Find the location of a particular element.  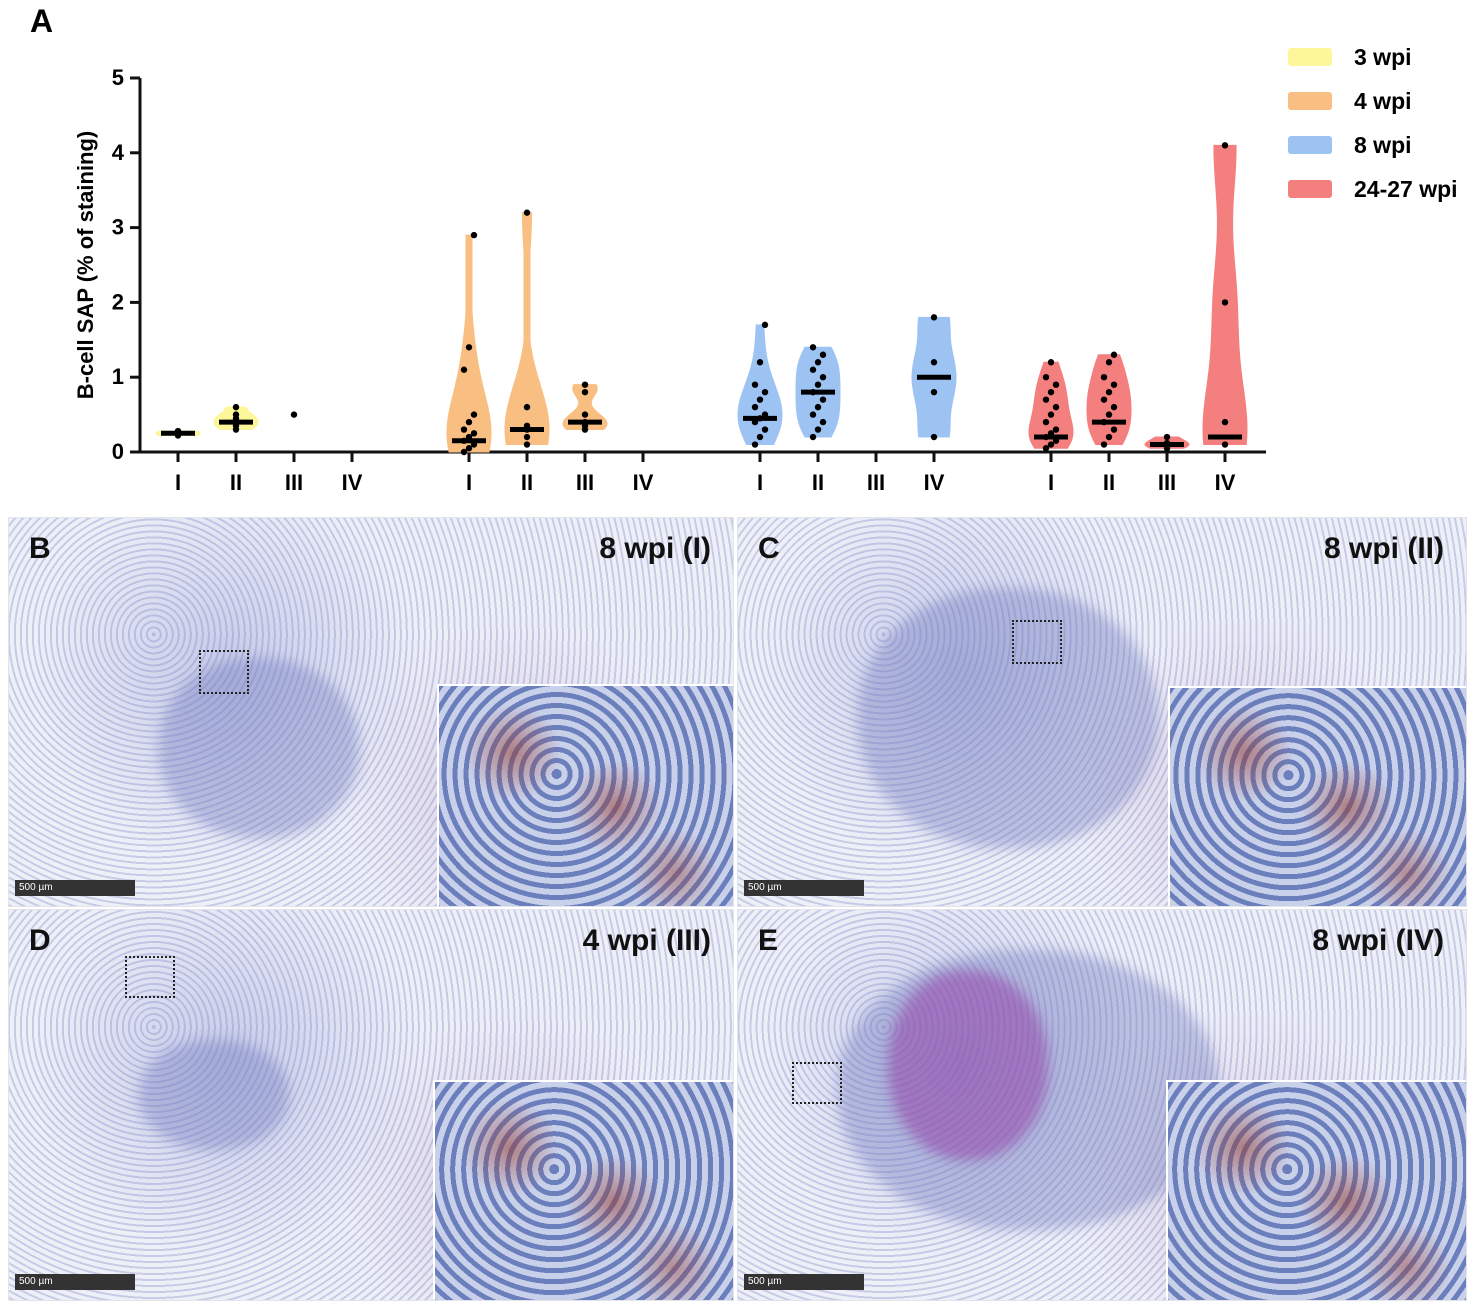

tissue-region is located at coordinates (259, 748).